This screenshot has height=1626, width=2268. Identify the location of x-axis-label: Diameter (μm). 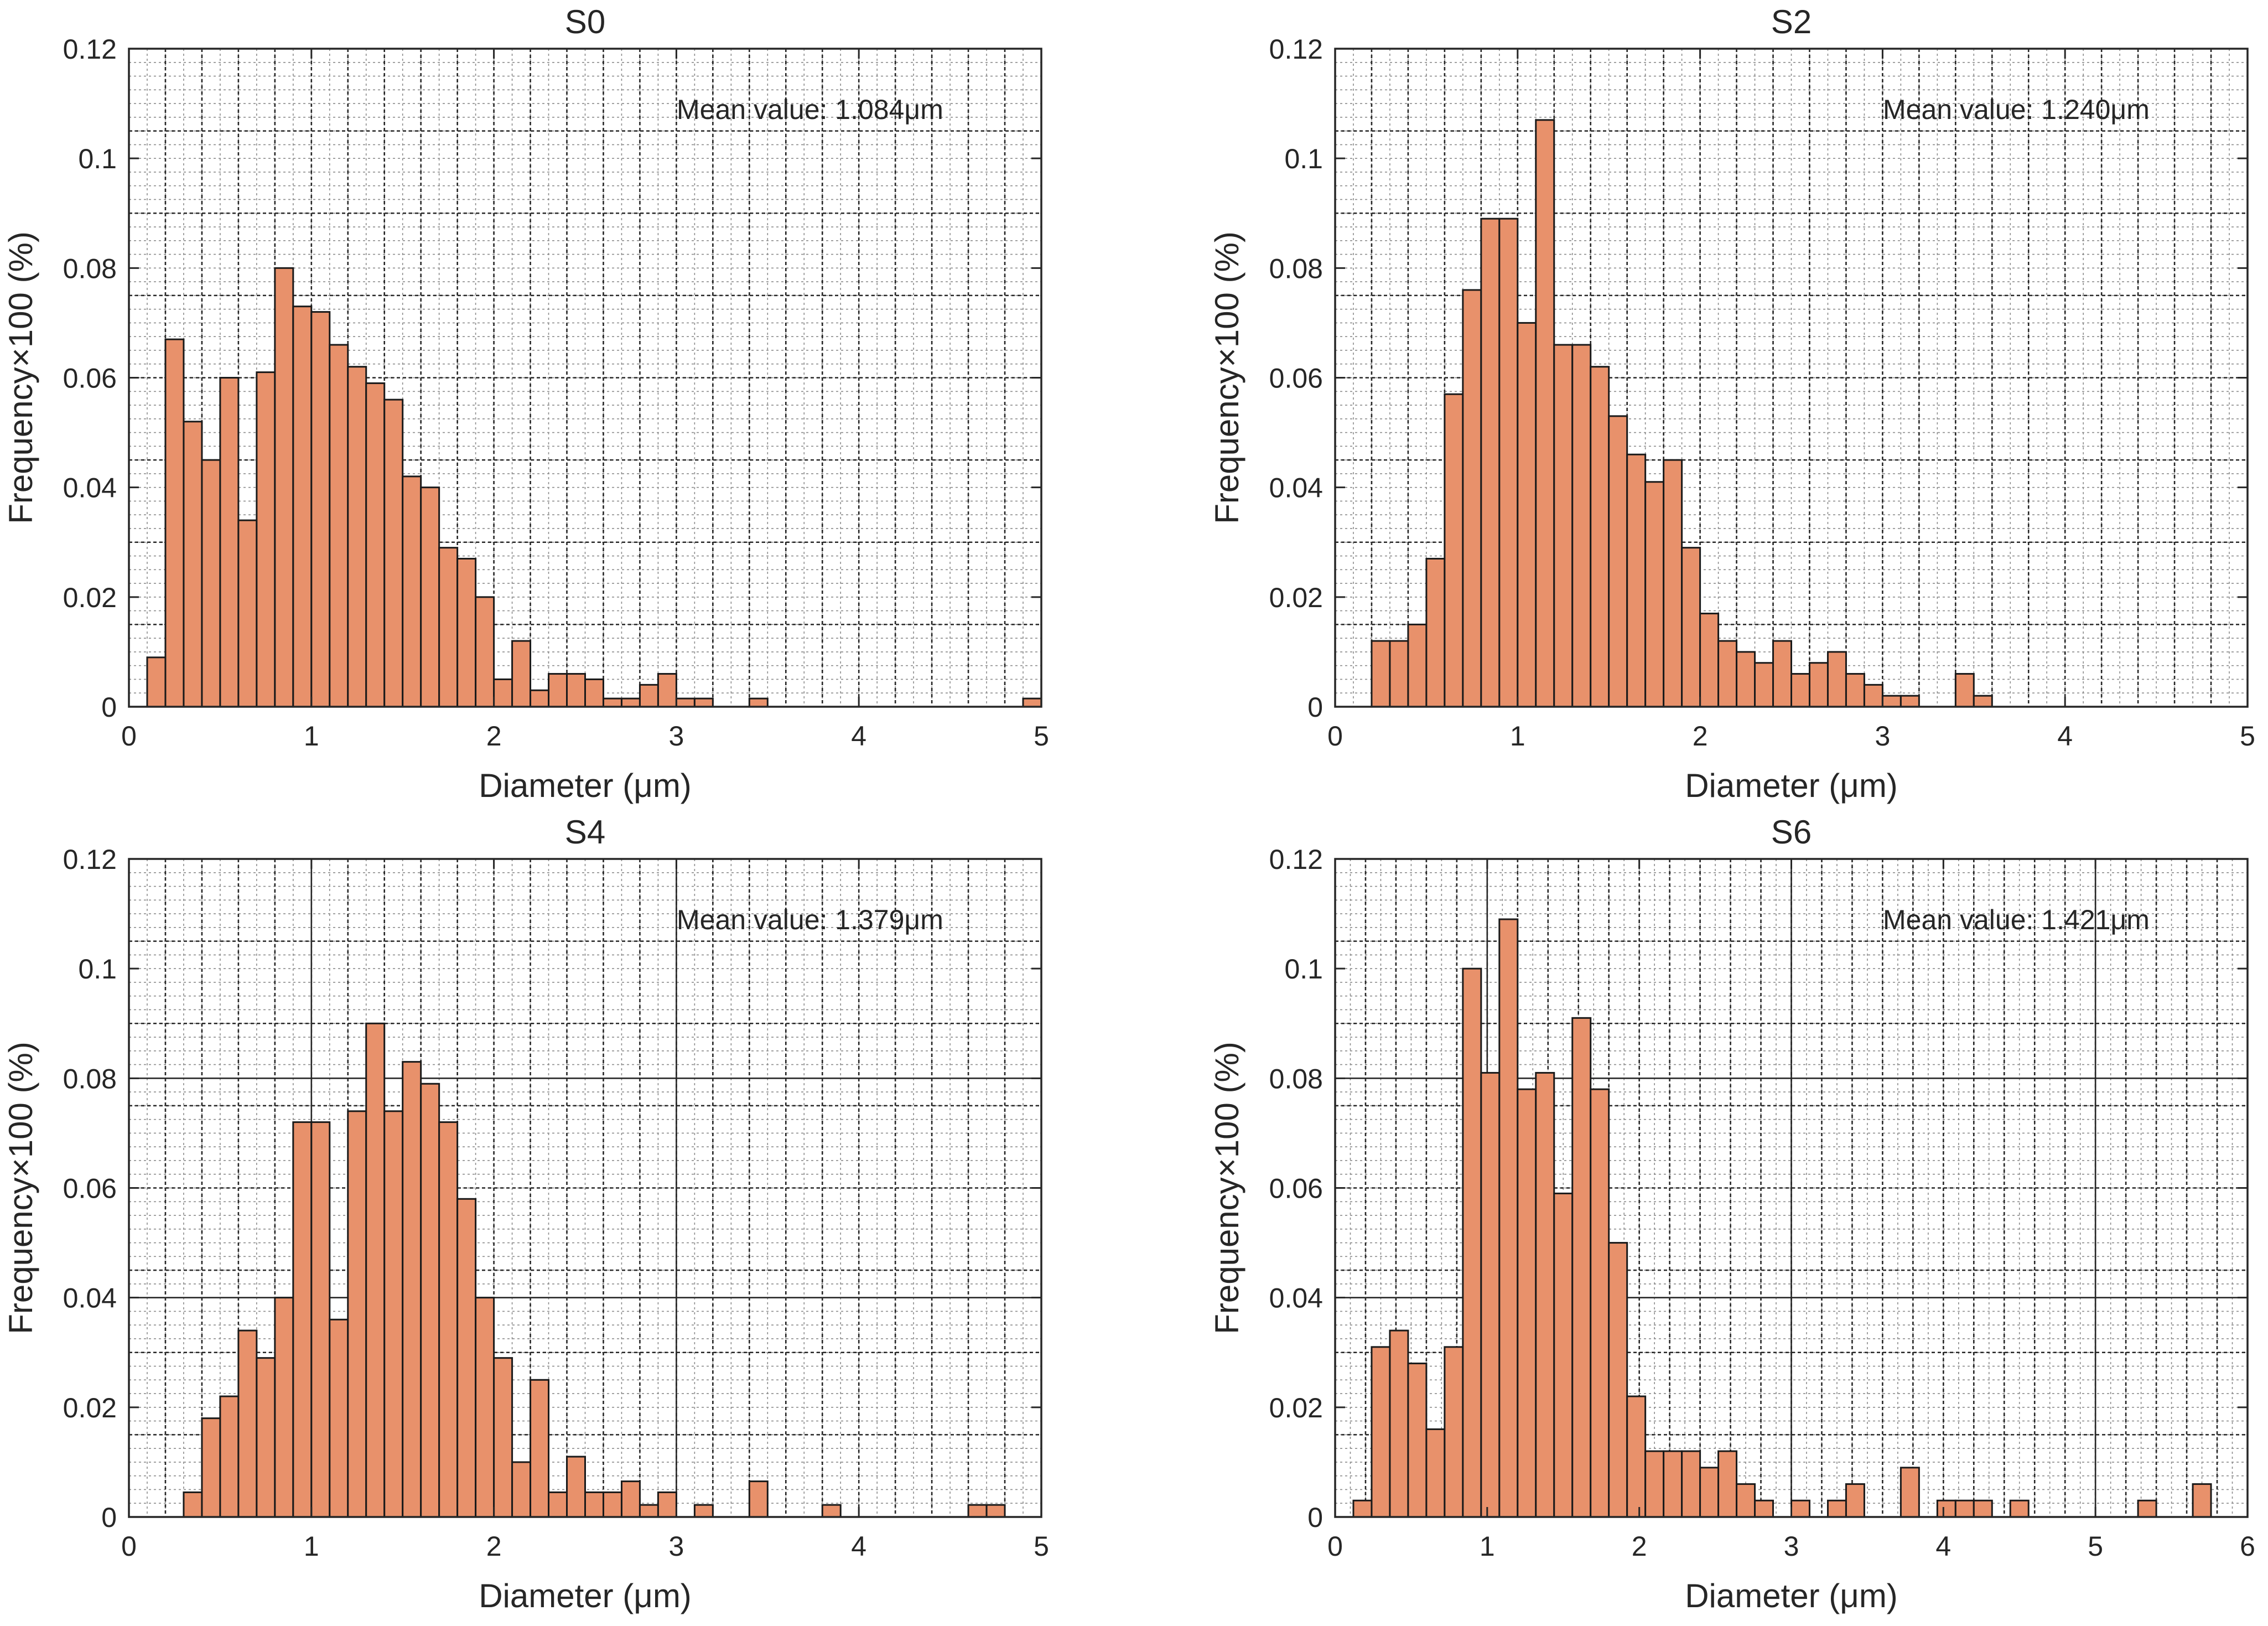
(585, 1595).